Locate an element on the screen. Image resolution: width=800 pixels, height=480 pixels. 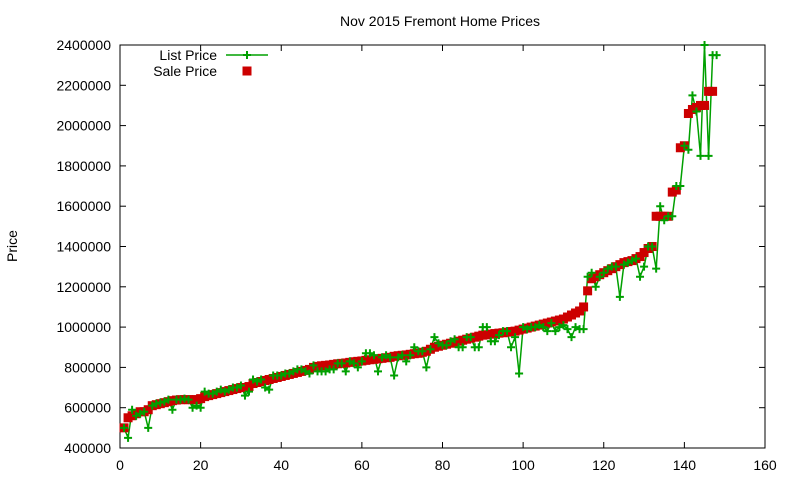
legend-marker-list-price is located at coordinates (247, 55).